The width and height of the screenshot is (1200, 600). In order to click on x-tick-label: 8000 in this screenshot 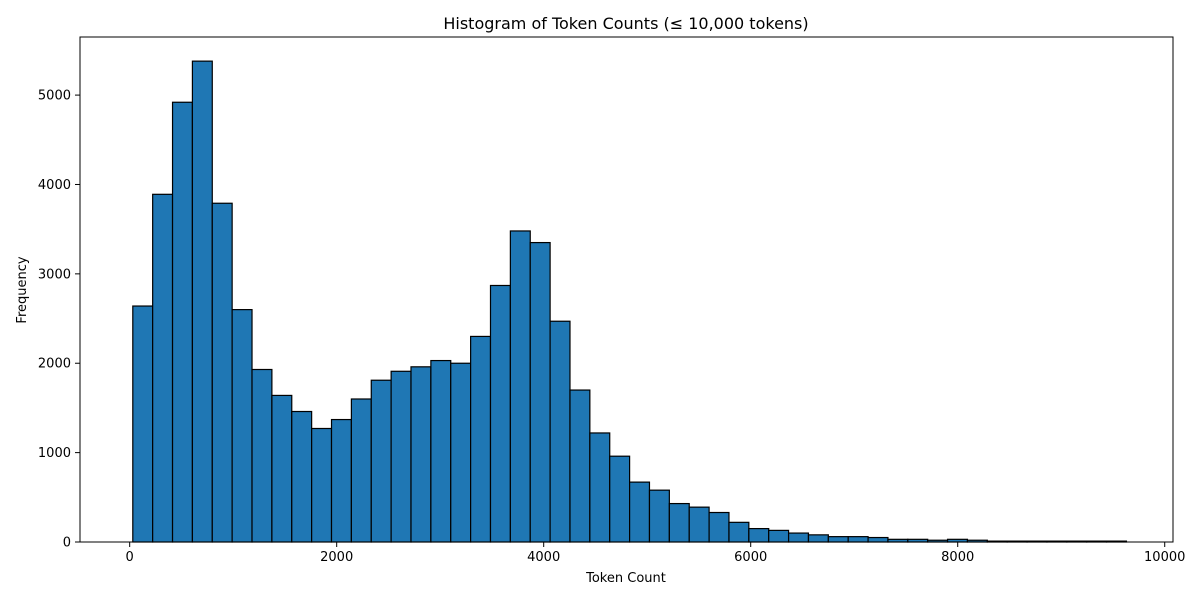, I will do `click(957, 557)`.